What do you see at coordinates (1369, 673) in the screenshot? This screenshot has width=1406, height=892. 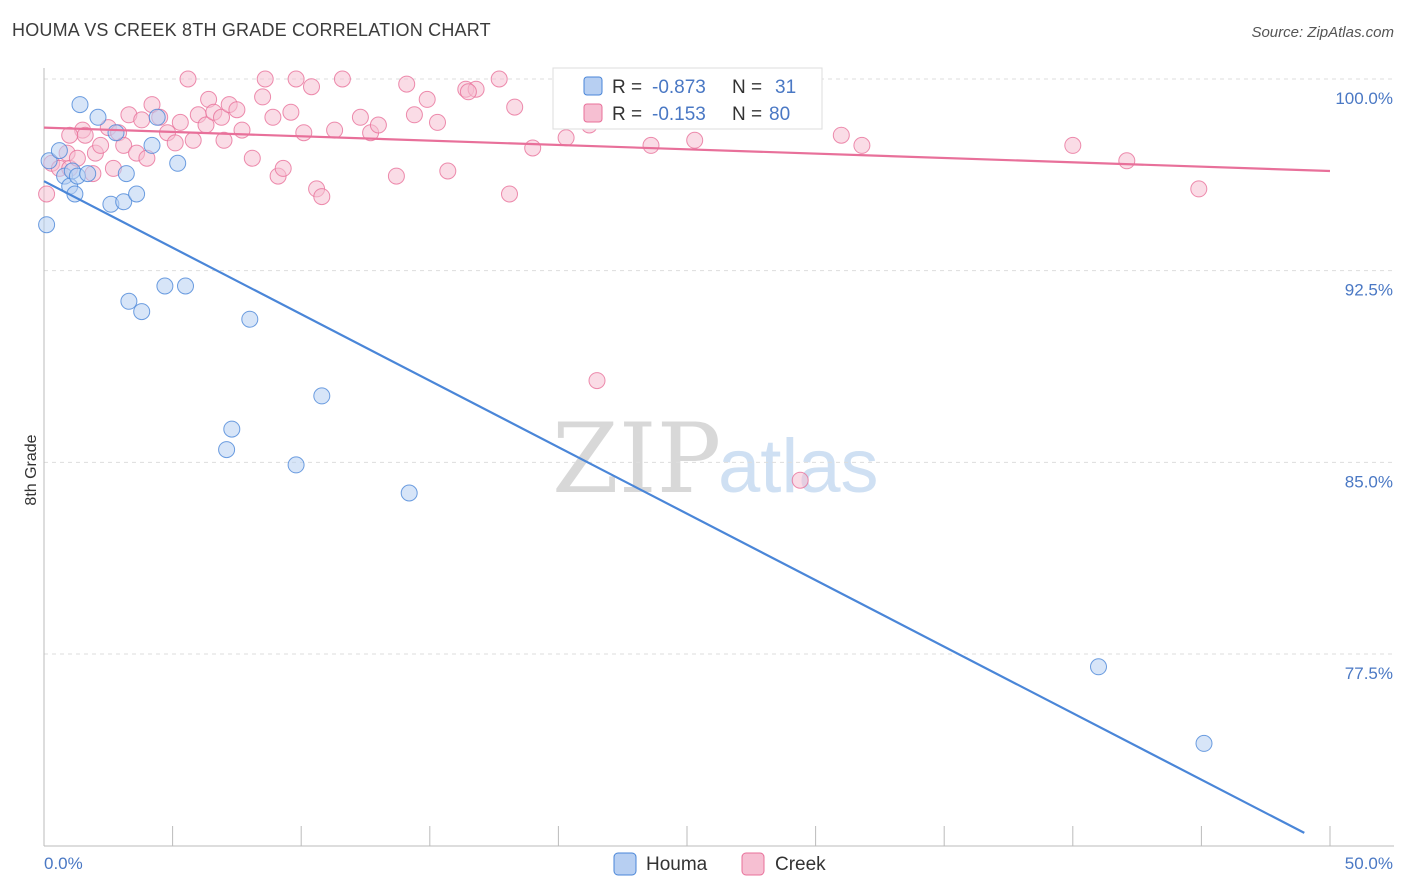 I see `y-tick-label: 77.5%` at bounding box center [1369, 673].